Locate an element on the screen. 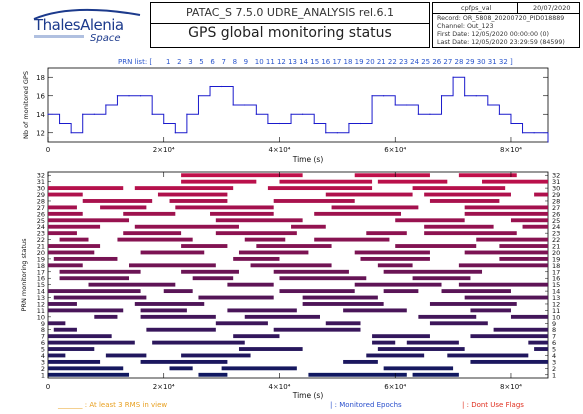 The image size is (583, 414). info-file: cpfps_val is located at coordinates (476, 8).